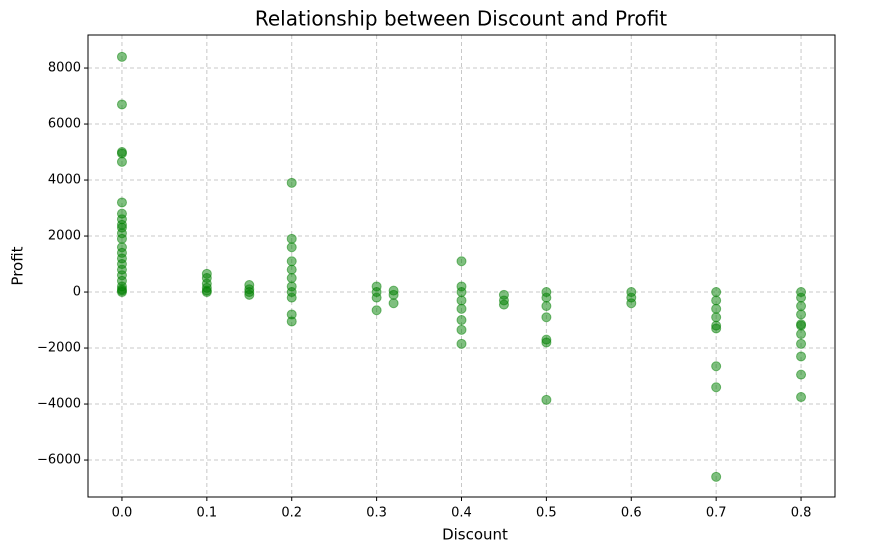 This screenshot has width=872, height=552. Describe the element at coordinates (461, 513) in the screenshot. I see `x-tick-label: 0.4` at that location.